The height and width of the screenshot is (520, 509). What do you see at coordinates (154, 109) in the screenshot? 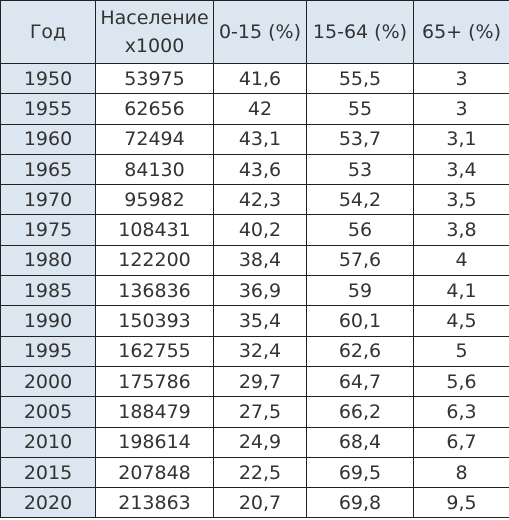
I see `data-cell: 62656` at bounding box center [154, 109].